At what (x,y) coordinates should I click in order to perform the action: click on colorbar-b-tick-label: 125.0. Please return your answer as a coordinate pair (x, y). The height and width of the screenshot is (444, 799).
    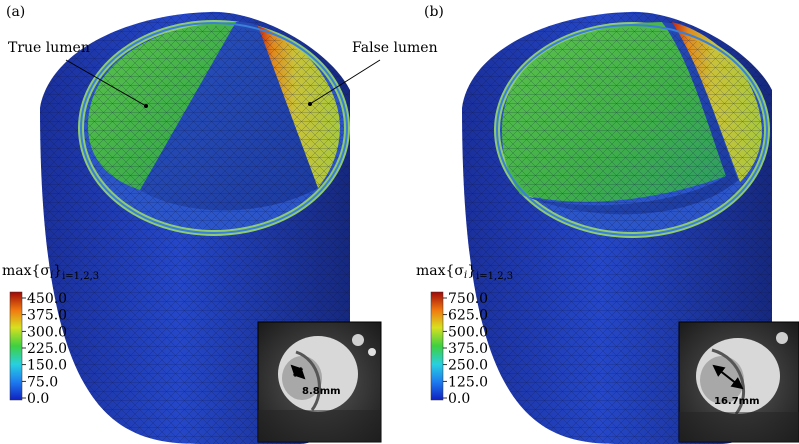
    Looking at the image, I should click on (468, 382).